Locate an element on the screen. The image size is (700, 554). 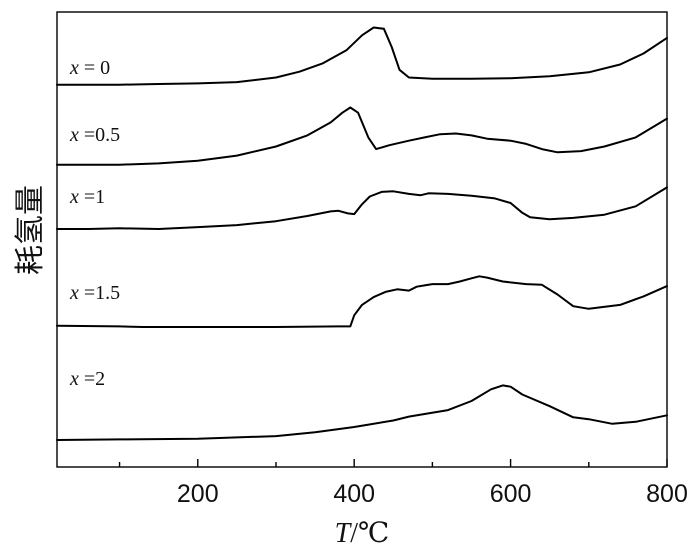
x-axis-title: T/℃ is located at coordinates (362, 533).